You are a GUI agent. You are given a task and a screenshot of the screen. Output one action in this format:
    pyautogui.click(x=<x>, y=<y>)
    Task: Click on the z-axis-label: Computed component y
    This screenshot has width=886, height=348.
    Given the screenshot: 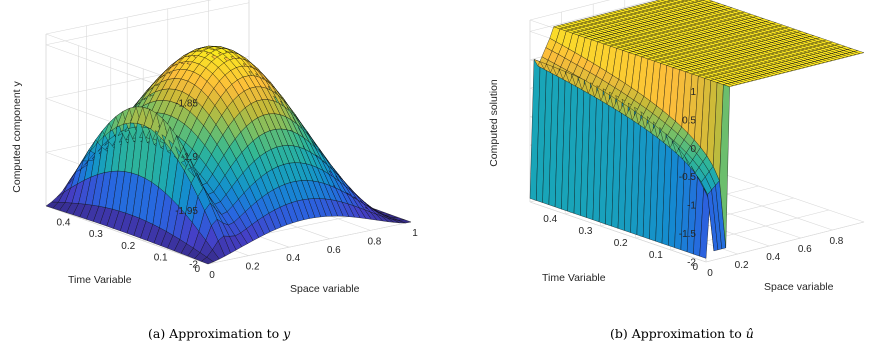 What is the action you would take?
    pyautogui.click(x=17, y=137)
    